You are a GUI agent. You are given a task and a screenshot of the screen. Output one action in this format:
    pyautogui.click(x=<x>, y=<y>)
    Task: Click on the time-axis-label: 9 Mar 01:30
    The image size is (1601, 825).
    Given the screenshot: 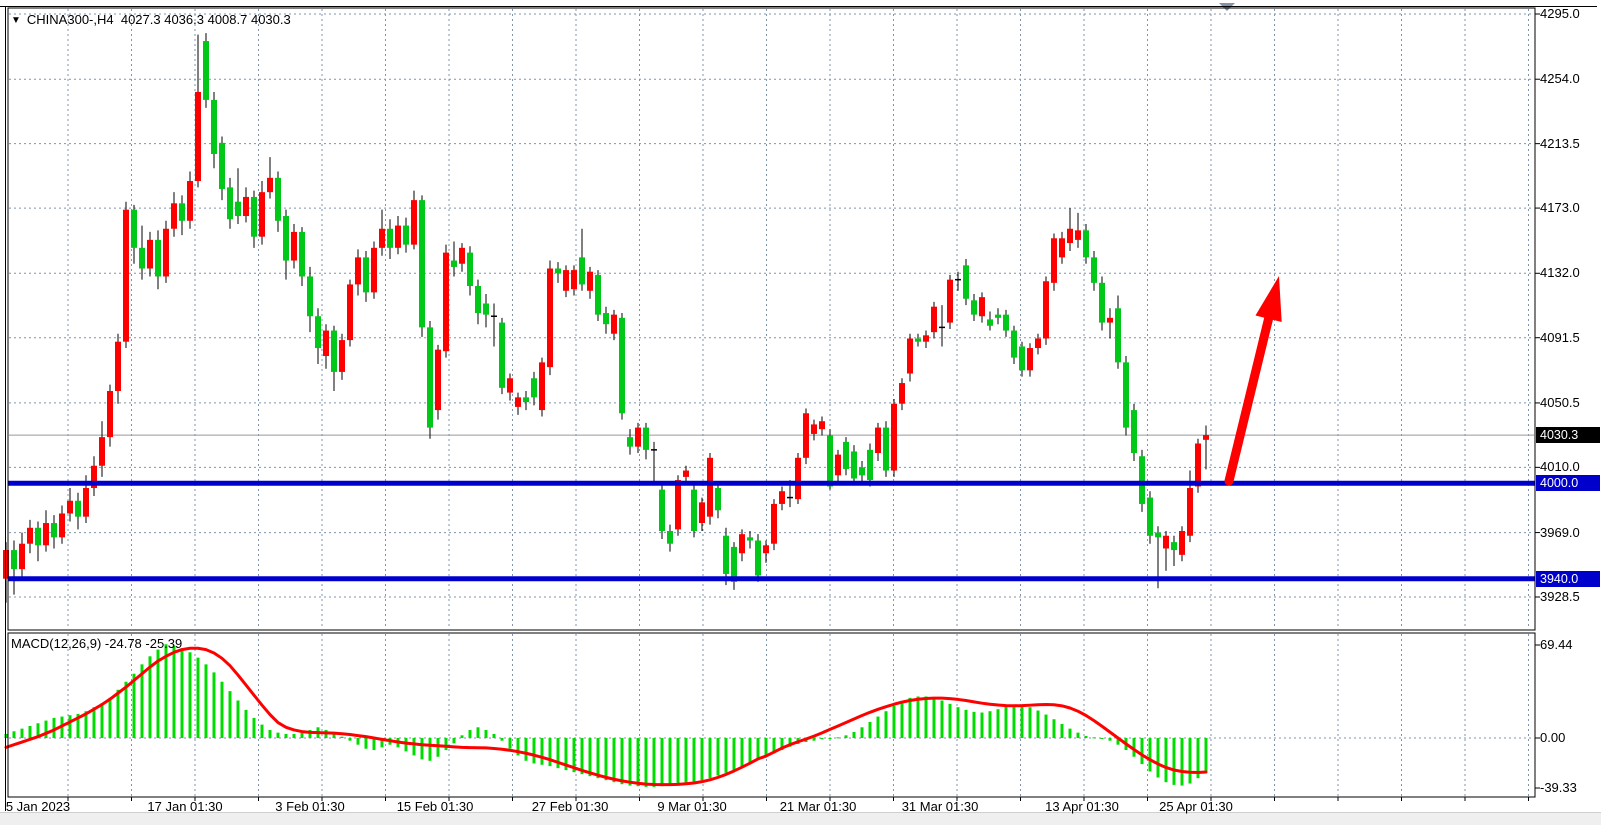 What is the action you would take?
    pyautogui.click(x=692, y=806)
    